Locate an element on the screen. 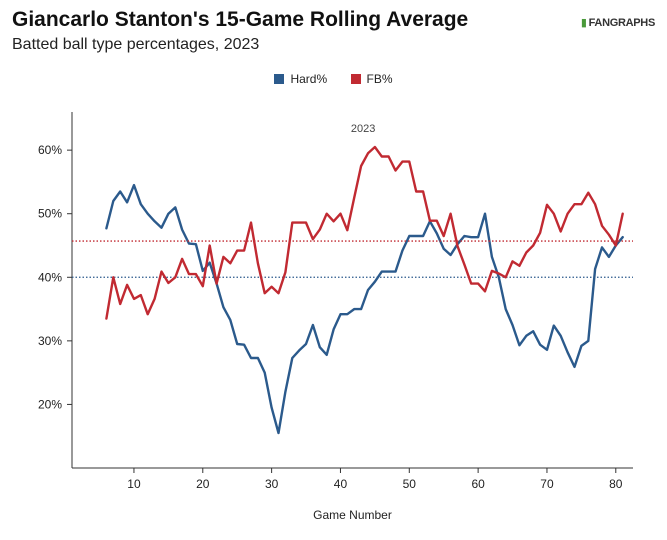  x-tick-label: 50 is located at coordinates (410, 484).